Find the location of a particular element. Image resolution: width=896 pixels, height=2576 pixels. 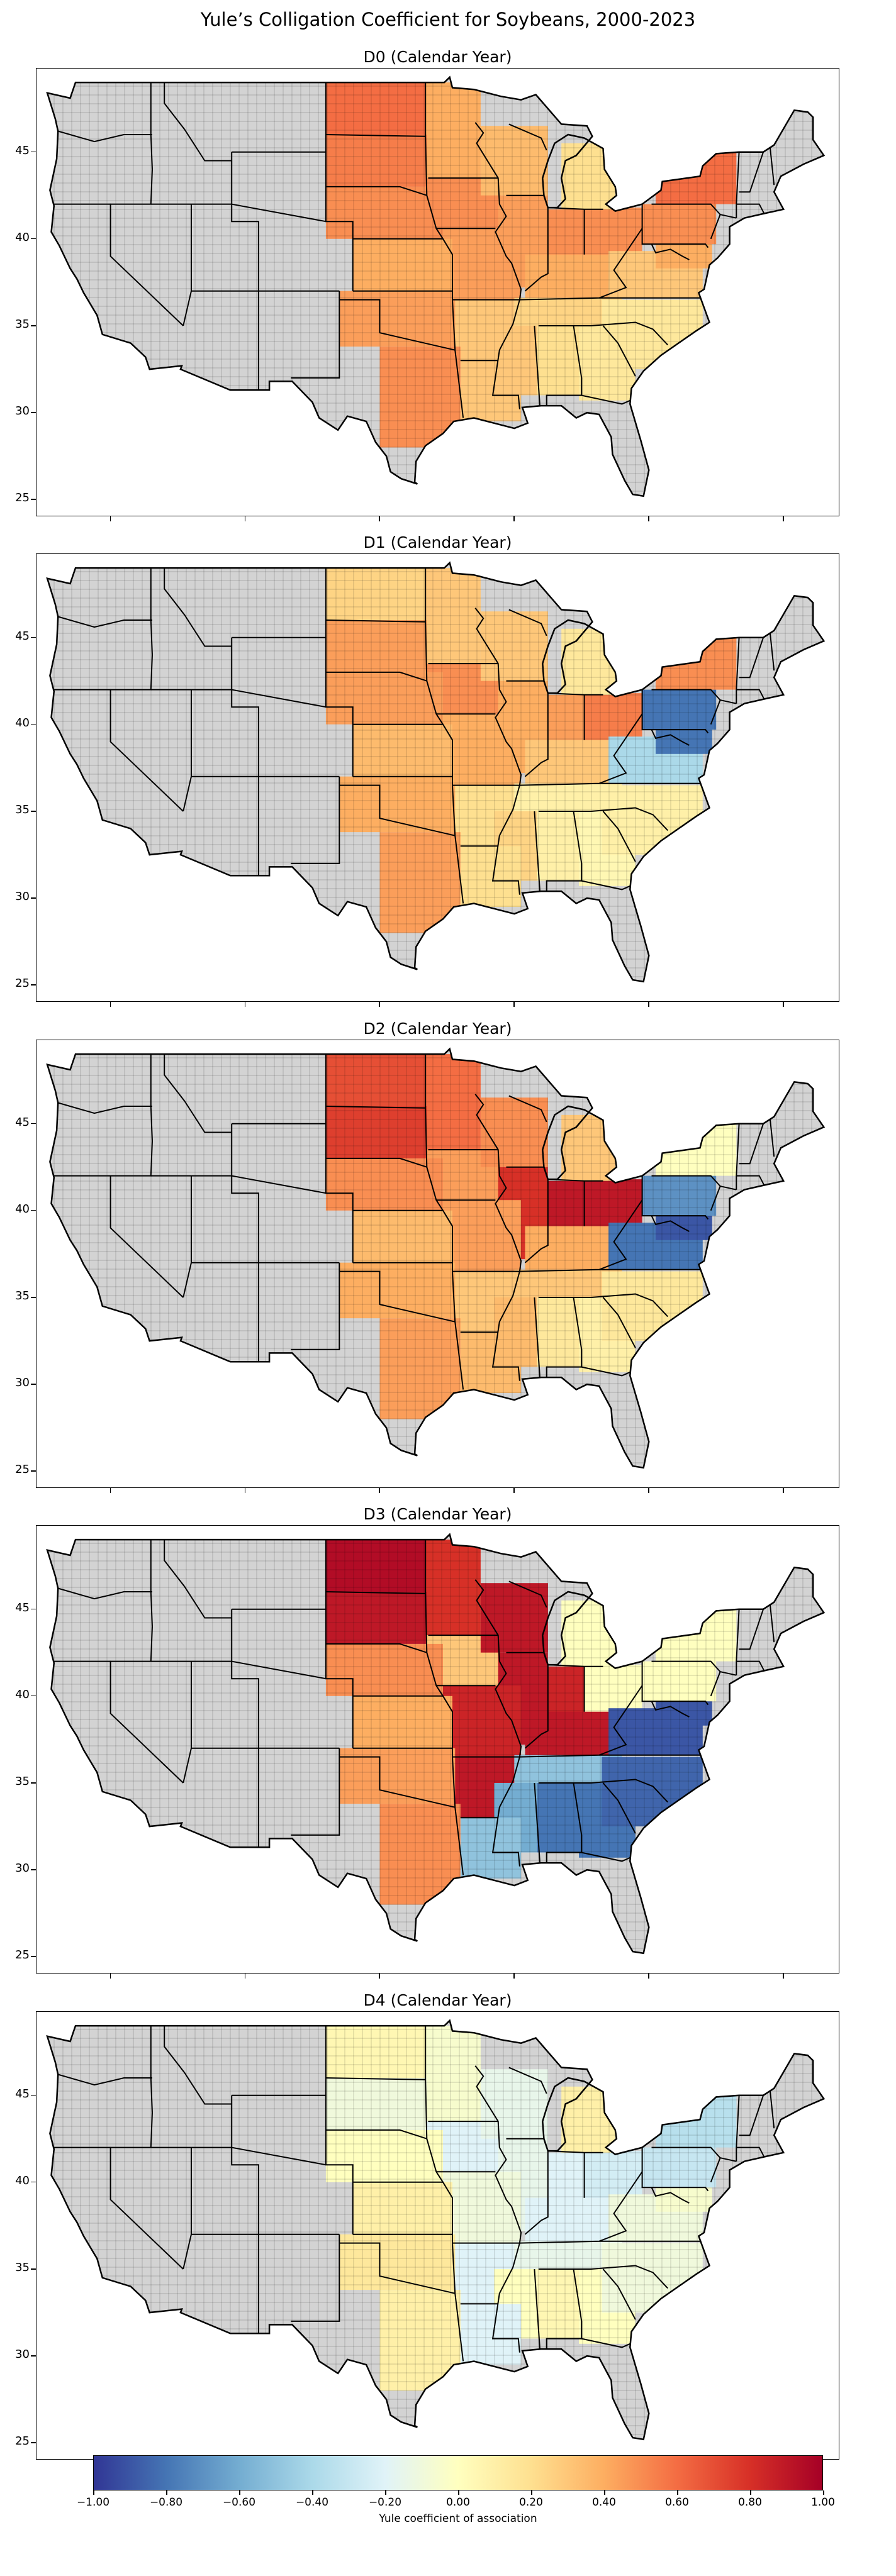

panel-title: D1 (Calendar Year) is located at coordinates (437, 542).